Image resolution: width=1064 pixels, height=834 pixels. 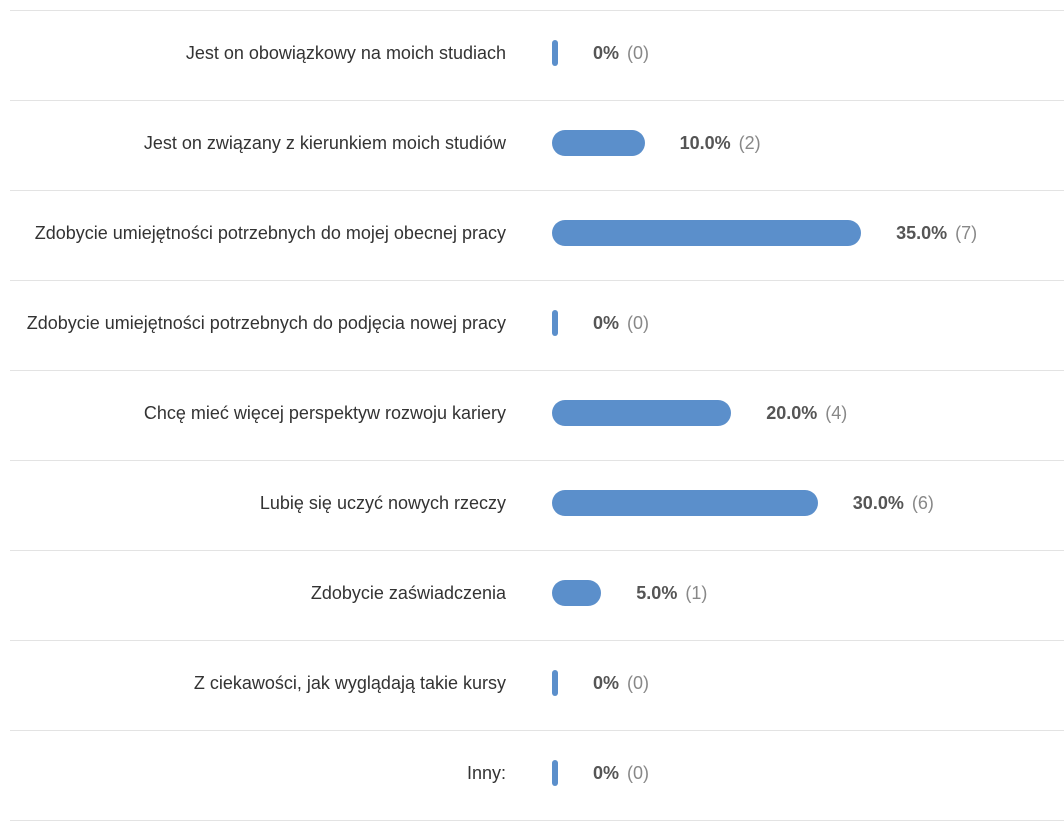 I want to click on bar-cell: 30.0% (6), so click(x=743, y=503).